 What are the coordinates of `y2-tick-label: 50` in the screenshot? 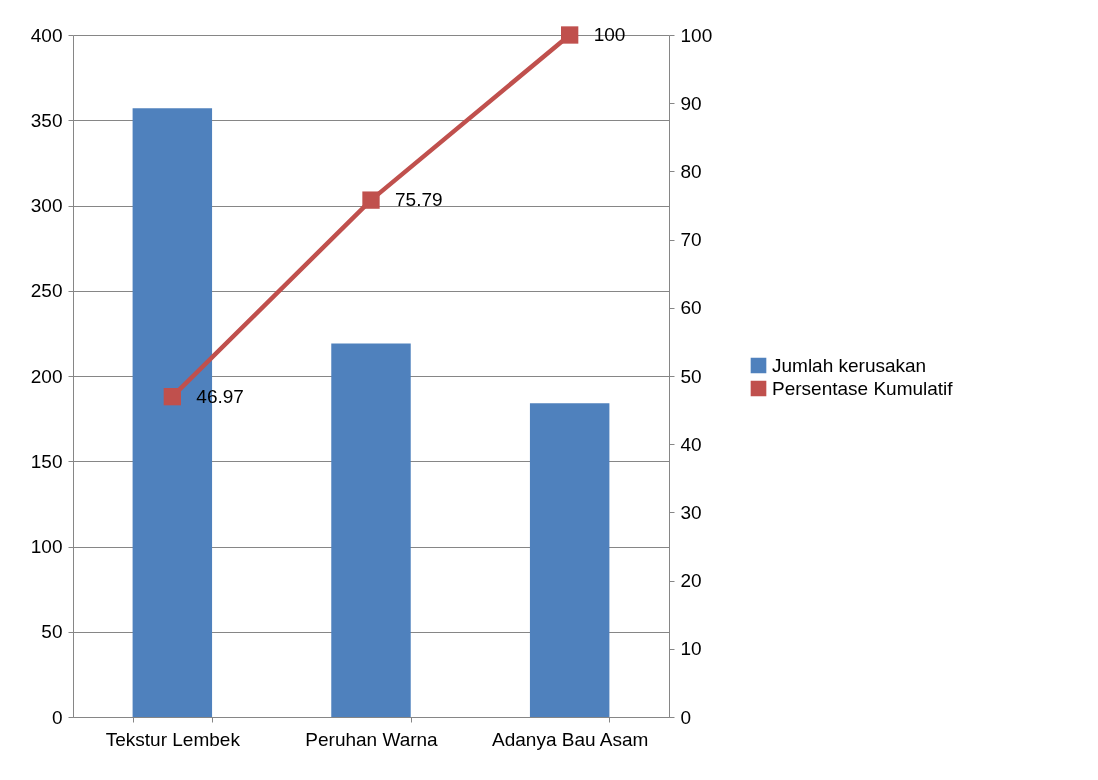 It's located at (691, 376).